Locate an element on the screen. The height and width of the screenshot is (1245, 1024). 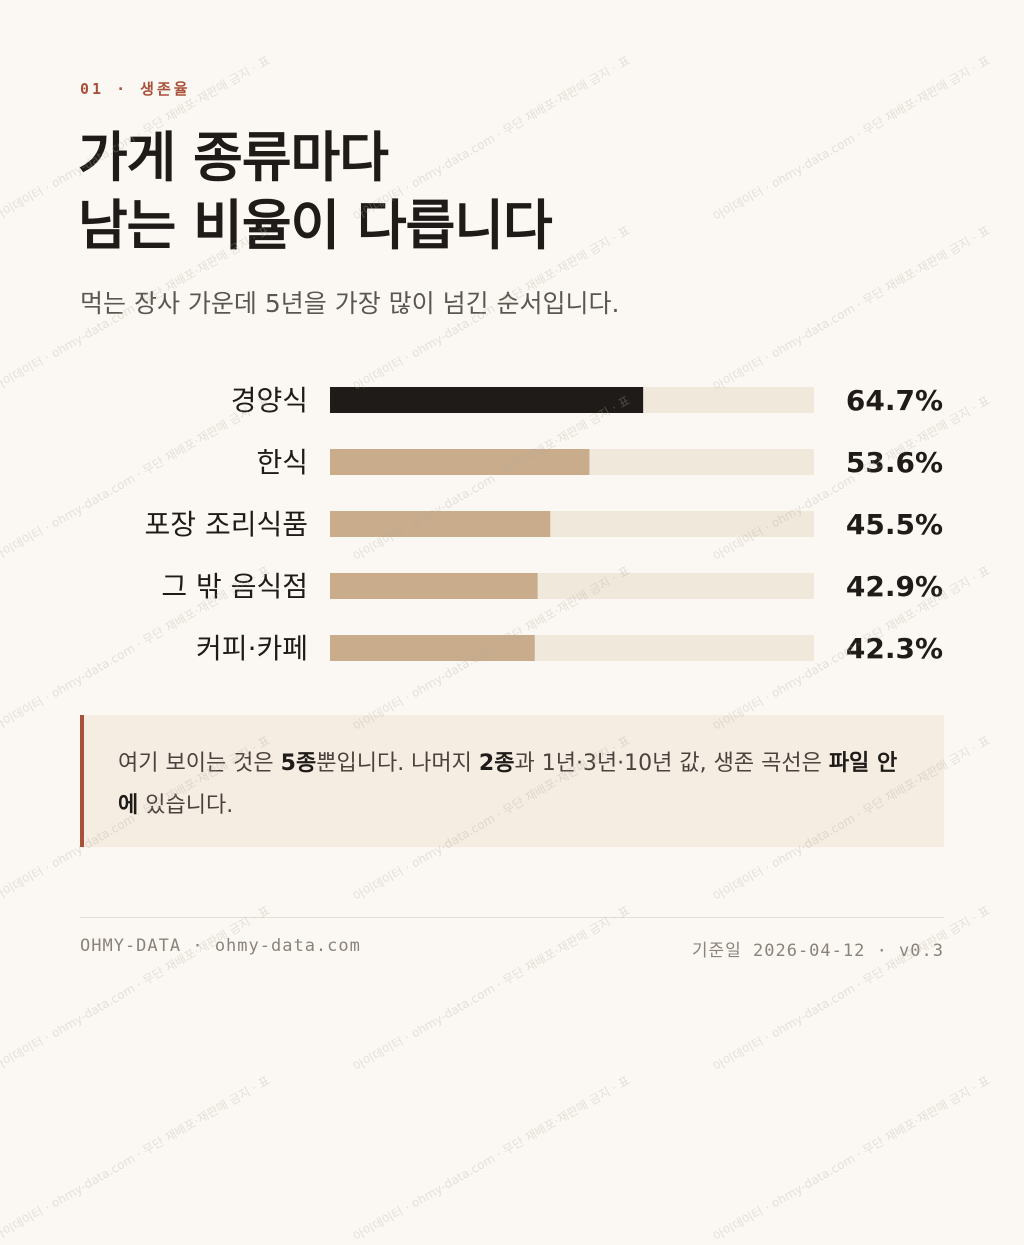
title-line-2: 남는 비율이 다릅니다 is located at coordinates (315, 225).